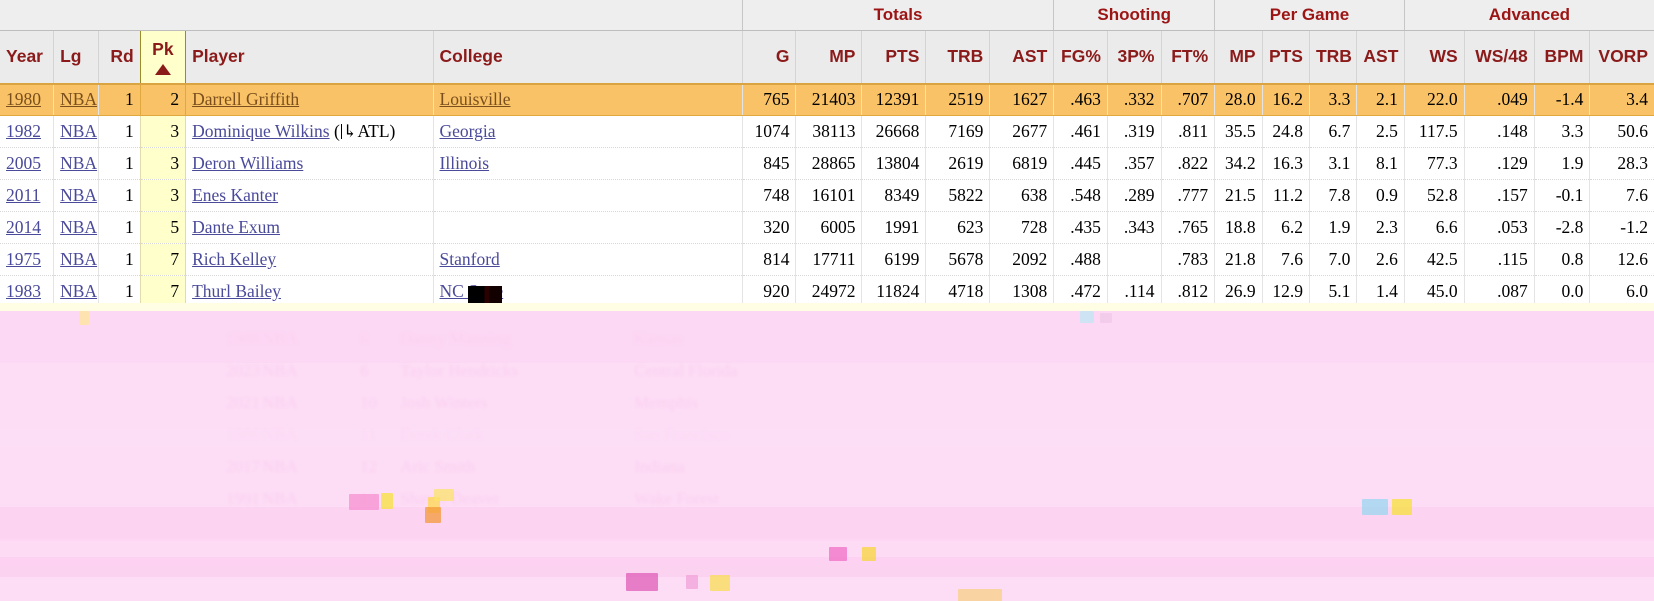  I want to click on col-mp-total: MP, so click(828, 57).